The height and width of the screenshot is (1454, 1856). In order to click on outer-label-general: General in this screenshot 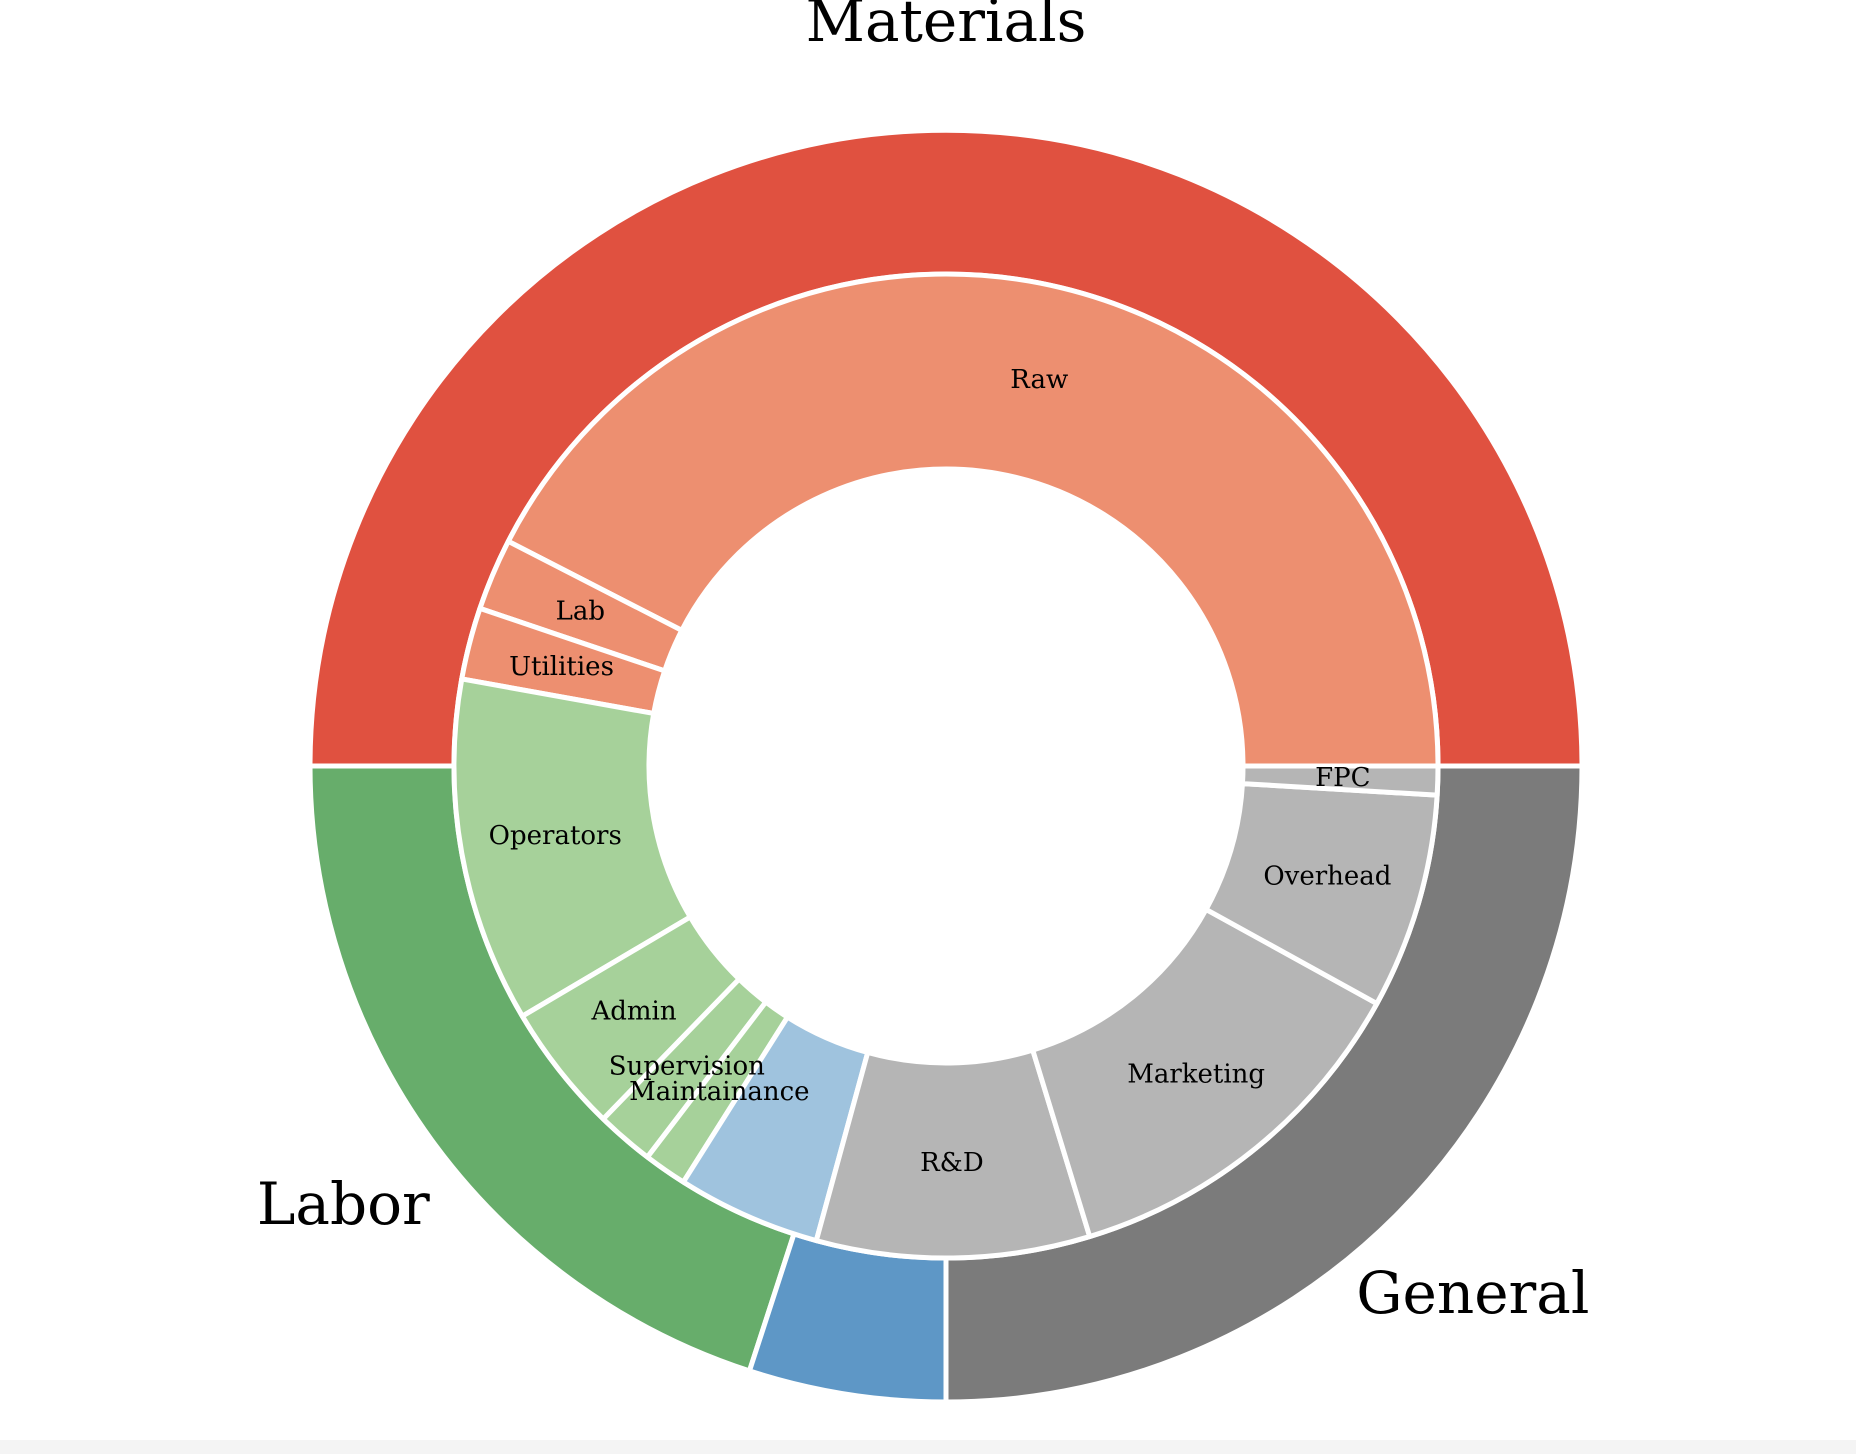, I will do `click(1472, 1293)`.